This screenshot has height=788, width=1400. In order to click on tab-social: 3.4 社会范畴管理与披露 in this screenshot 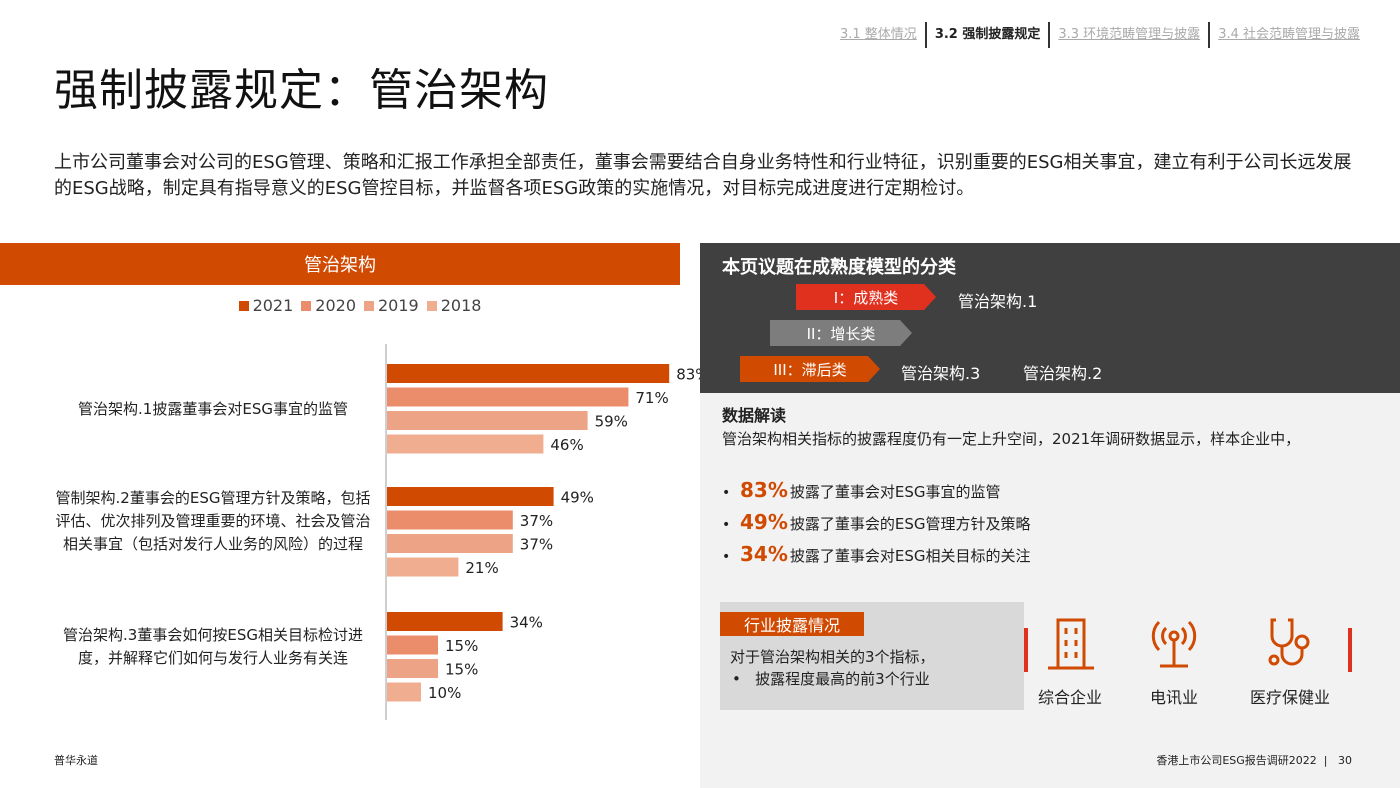, I will do `click(1289, 34)`.